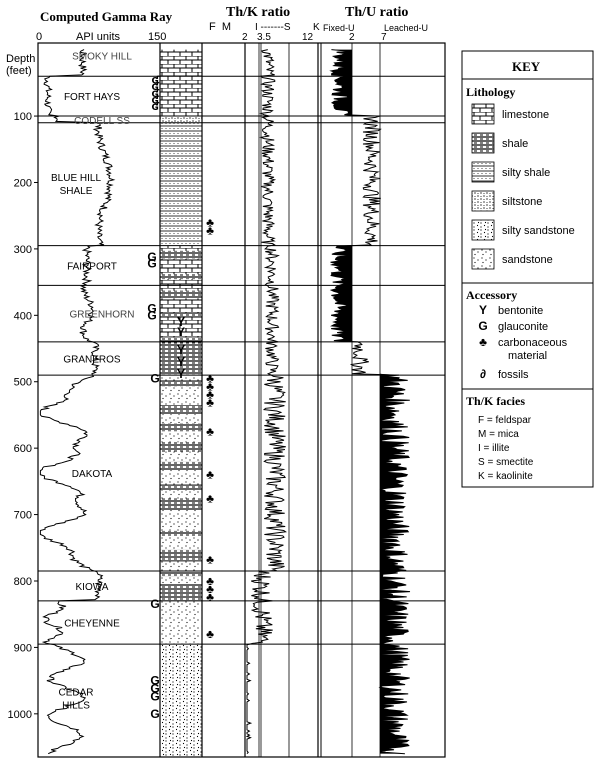 The width and height of the screenshot is (600, 763). I want to click on thk-curve, so click(266, 402).